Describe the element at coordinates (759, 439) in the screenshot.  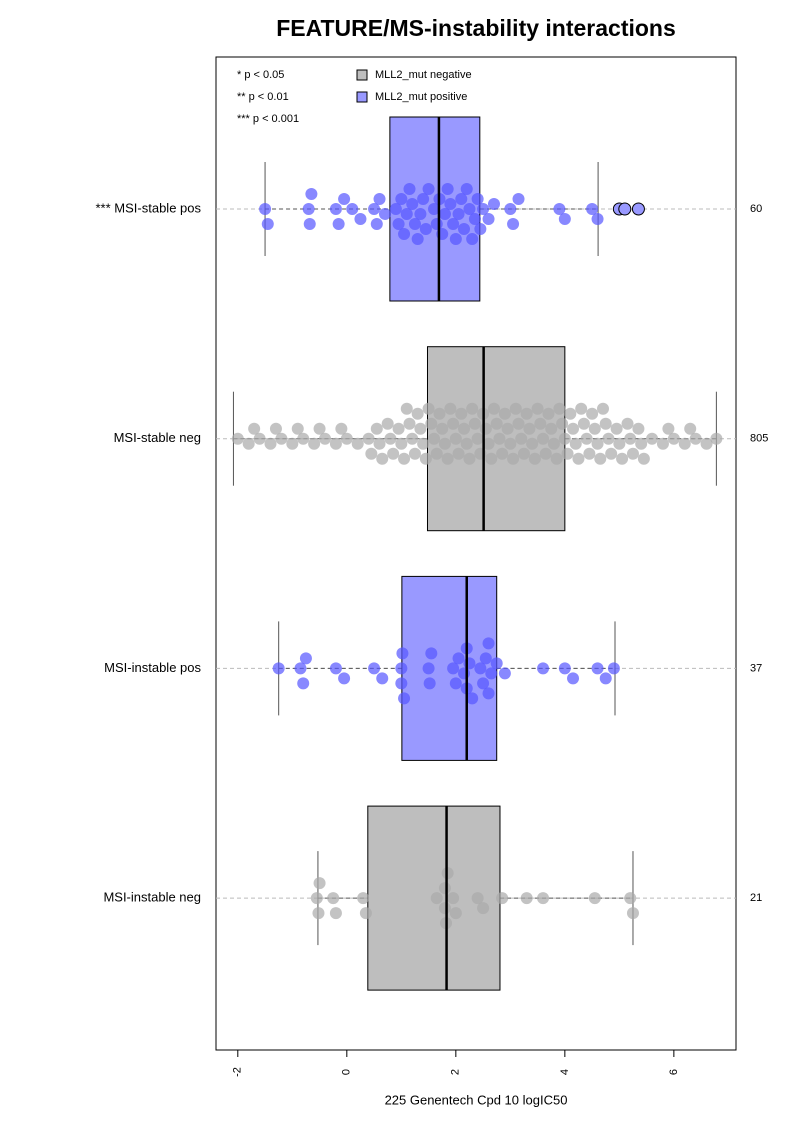
I see `count-label: 805` at that location.